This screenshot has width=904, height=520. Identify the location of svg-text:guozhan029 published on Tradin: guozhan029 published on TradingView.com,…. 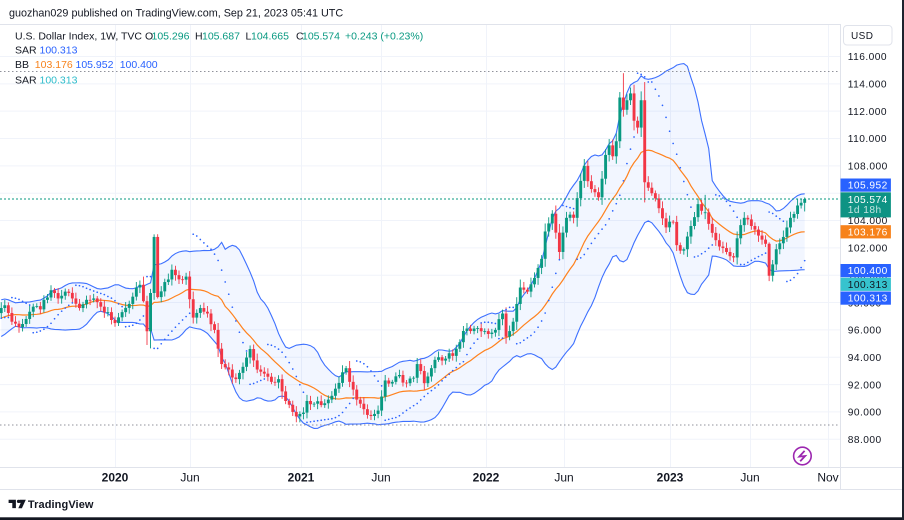
(176, 13).